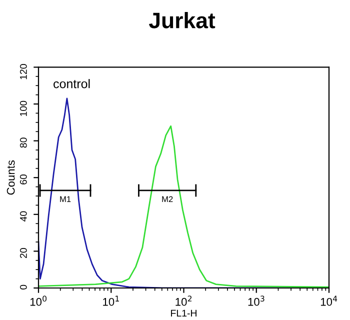  What do you see at coordinates (23, 143) in the screenshot?
I see `y-tick-label: 80` at bounding box center [23, 143].